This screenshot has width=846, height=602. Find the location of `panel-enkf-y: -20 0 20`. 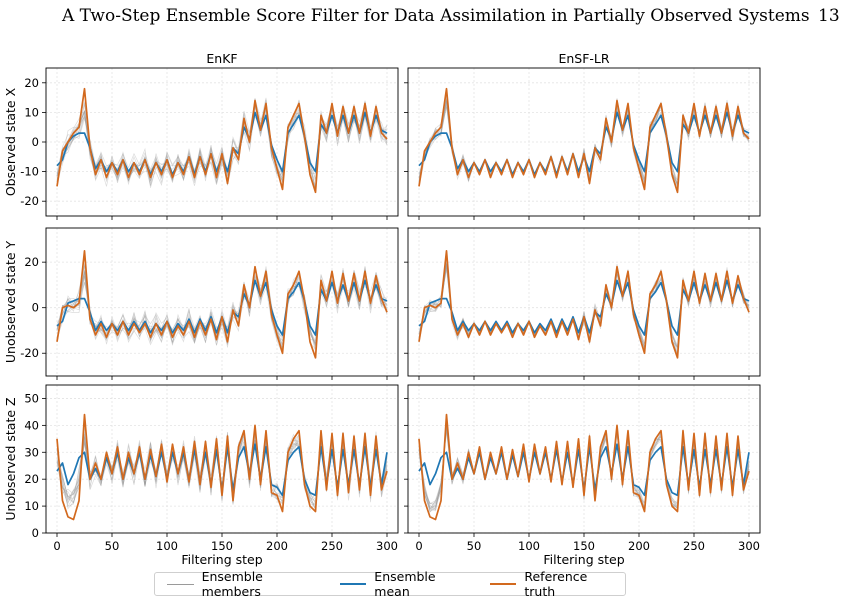

panel-enkf-y: -20 0 20 is located at coordinates (209, 303).